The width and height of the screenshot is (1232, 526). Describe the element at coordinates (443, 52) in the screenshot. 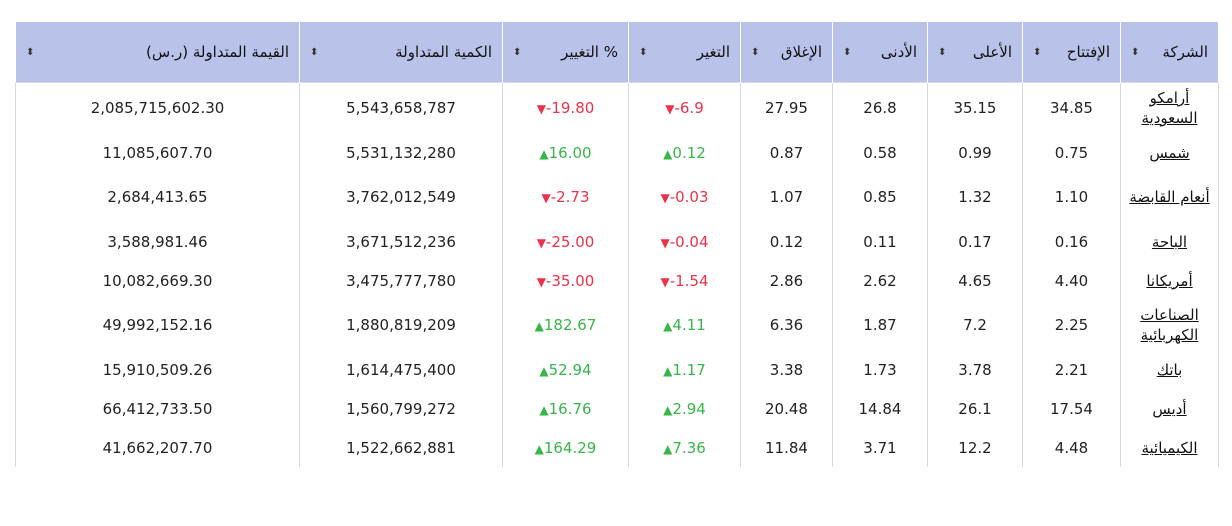

I see `column-header-label: الكمية المتداولة` at that location.